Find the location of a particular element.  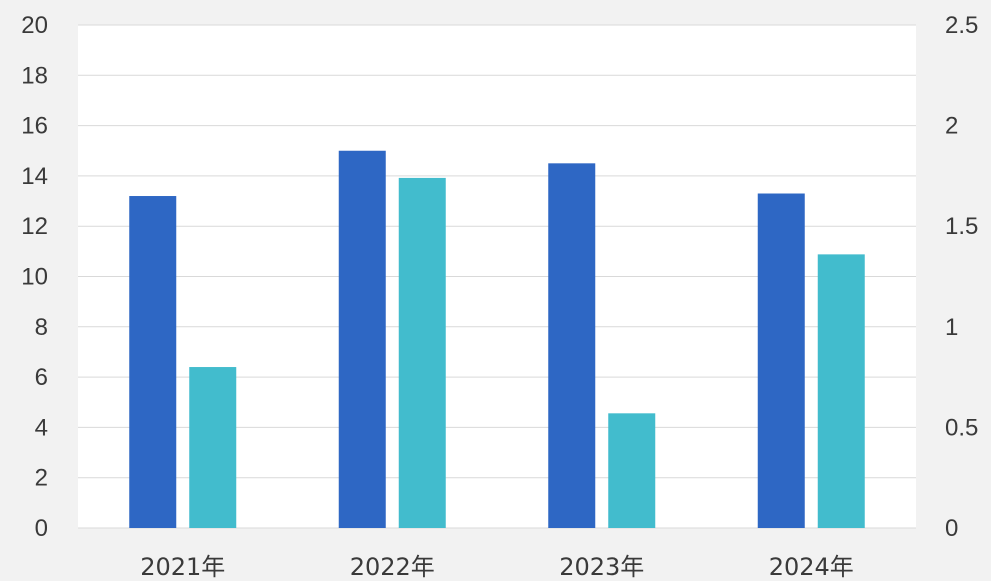

left-y-tick-label: 12 is located at coordinates (34, 226).